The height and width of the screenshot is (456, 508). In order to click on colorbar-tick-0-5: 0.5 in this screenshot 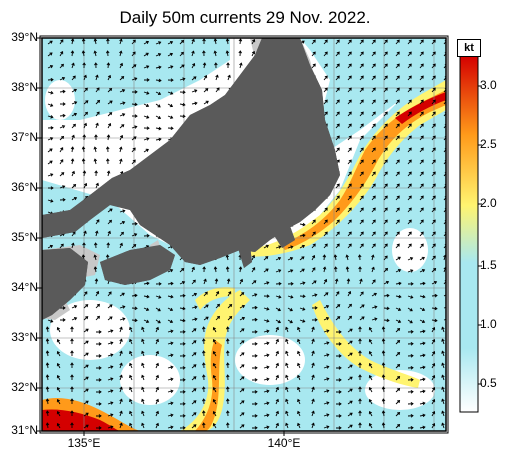, I will do `click(488, 383)`.